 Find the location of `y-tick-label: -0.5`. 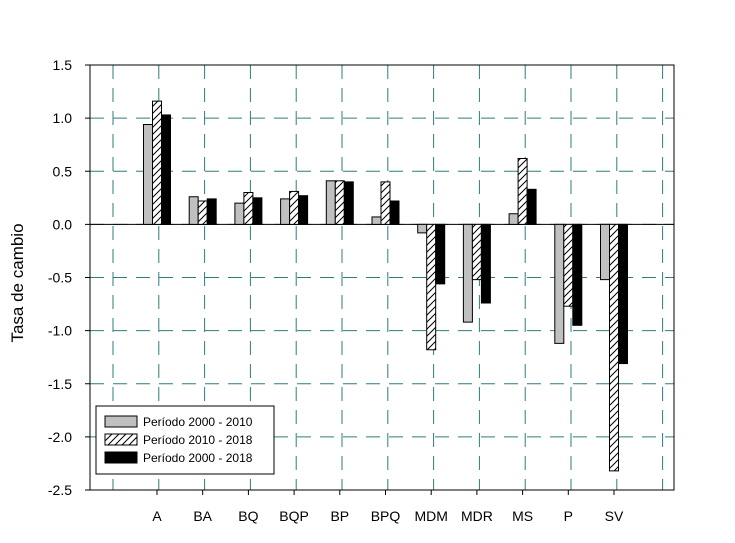

y-tick-label: -0.5 is located at coordinates (60, 278).